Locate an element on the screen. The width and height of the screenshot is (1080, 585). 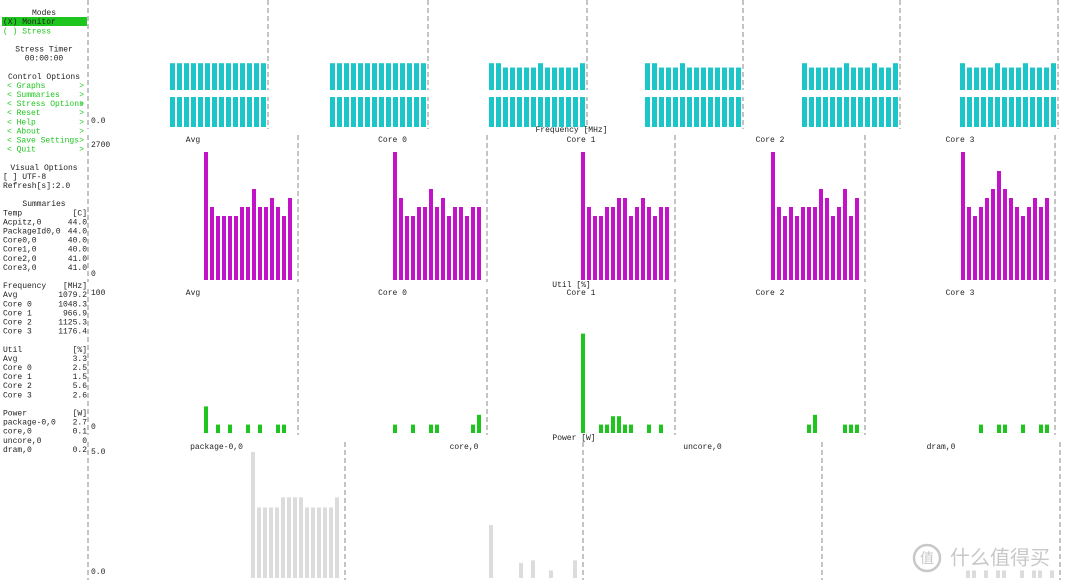
summary-row-name: Core 0 is located at coordinates (17, 368).